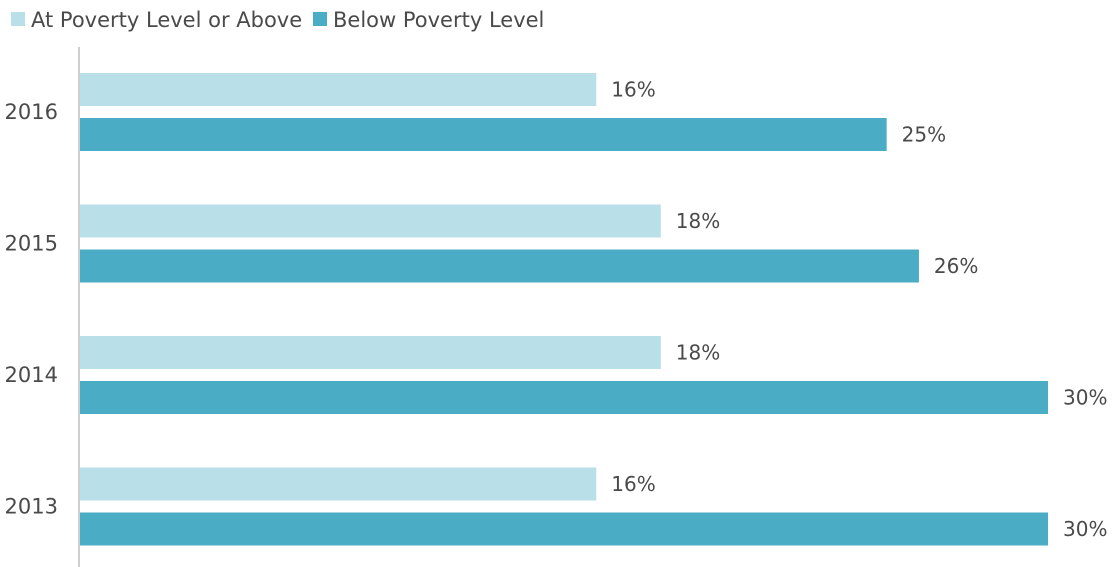  What do you see at coordinates (31, 309) in the screenshot?
I see `y-tick-labels: 2016 2015 2014 2013` at bounding box center [31, 309].